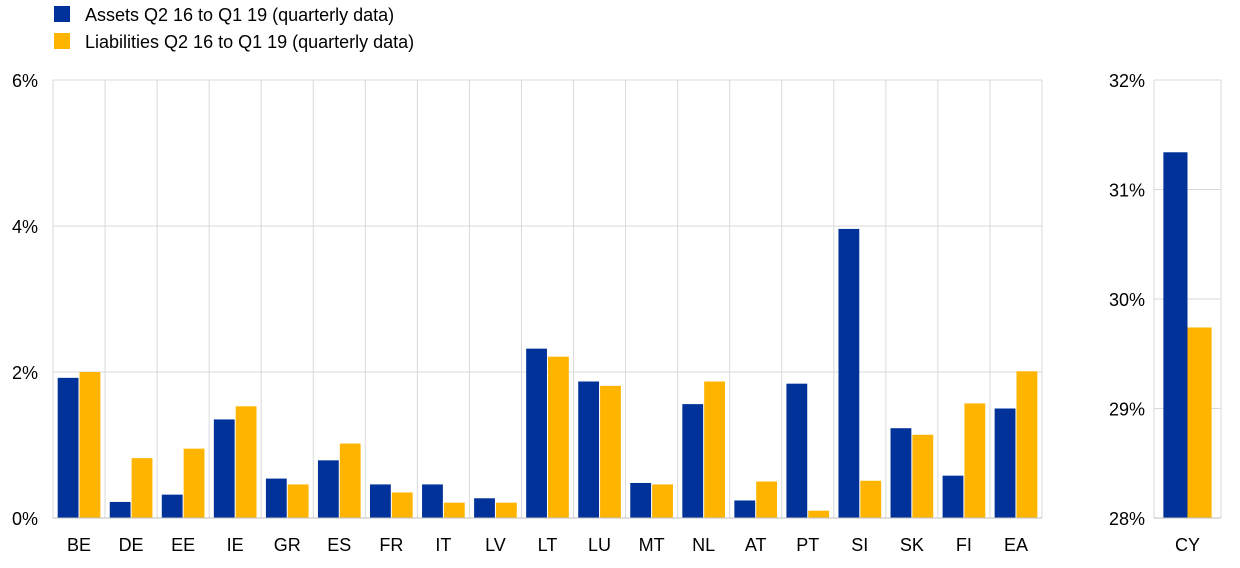 The width and height of the screenshot is (1240, 568). What do you see at coordinates (589, 449) in the screenshot?
I see `bar-assets-lu` at bounding box center [589, 449].